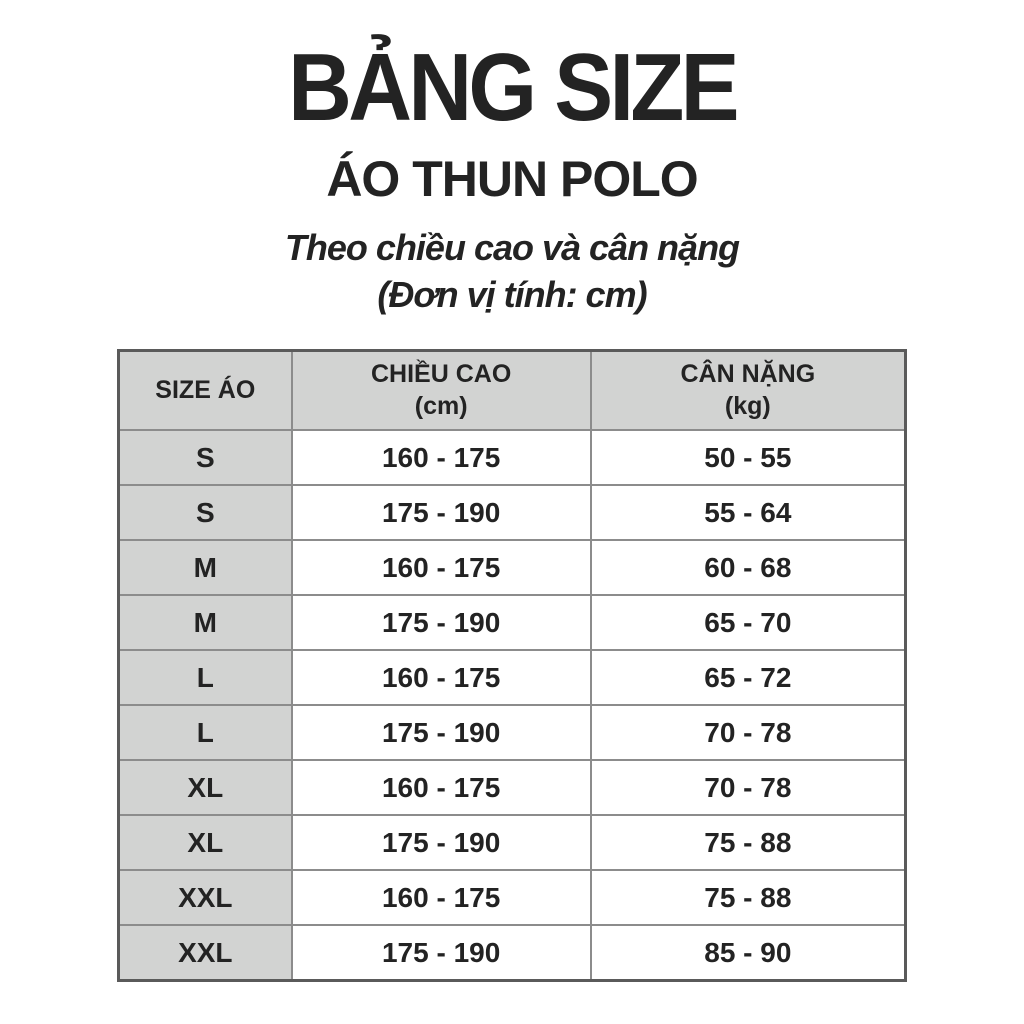  Describe the element at coordinates (513, 87) in the screenshot. I see `page-title: BẢNG SIZE` at that location.